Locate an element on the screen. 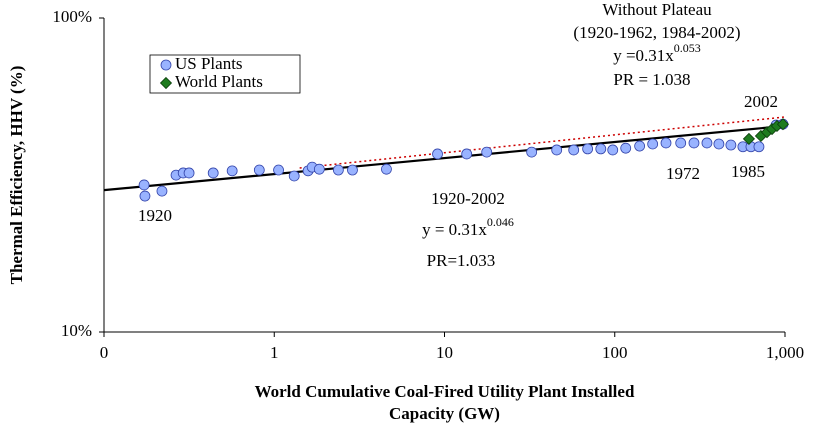  x-tick-label: 0 is located at coordinates (104, 352).